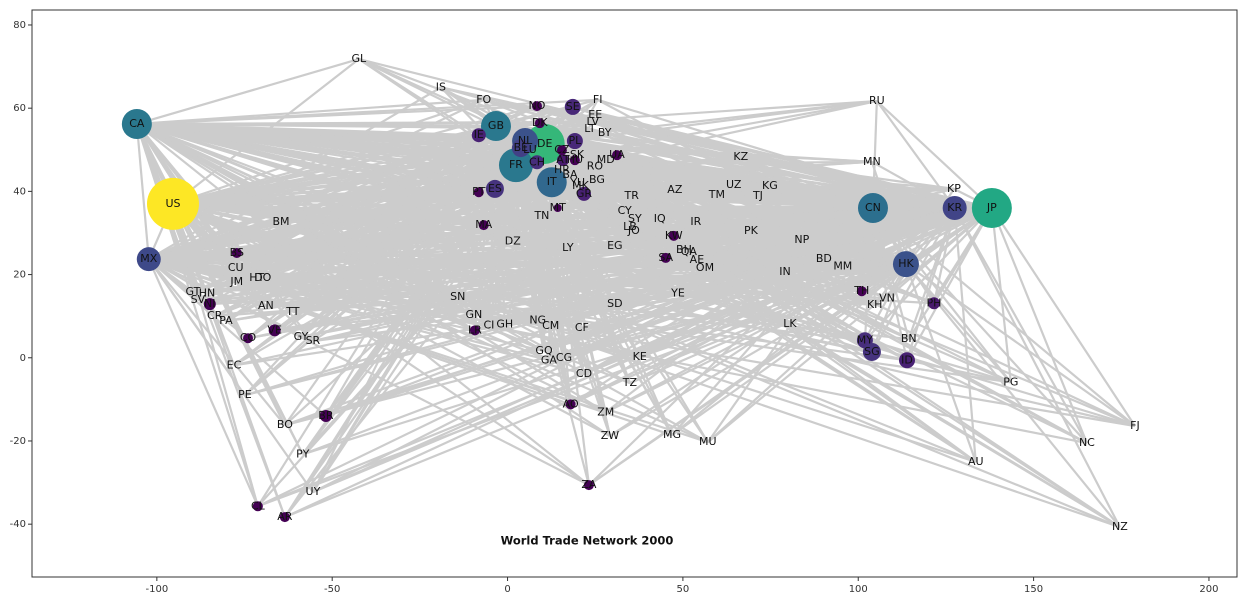  Describe the element at coordinates (587, 541) in the screenshot. I see `chart-title: World Trade Network 2000` at that location.